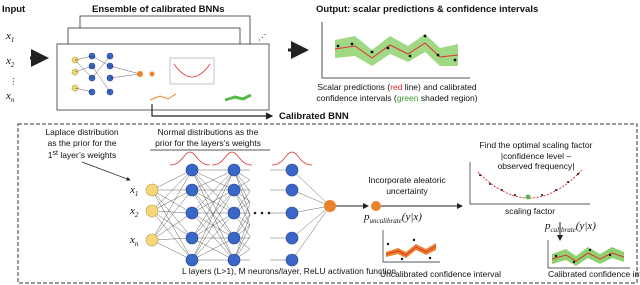 The image size is (640, 285). What do you see at coordinates (407, 191) in the screenshot?
I see `aleatoric-text: uncertainty` at bounding box center [407, 191].